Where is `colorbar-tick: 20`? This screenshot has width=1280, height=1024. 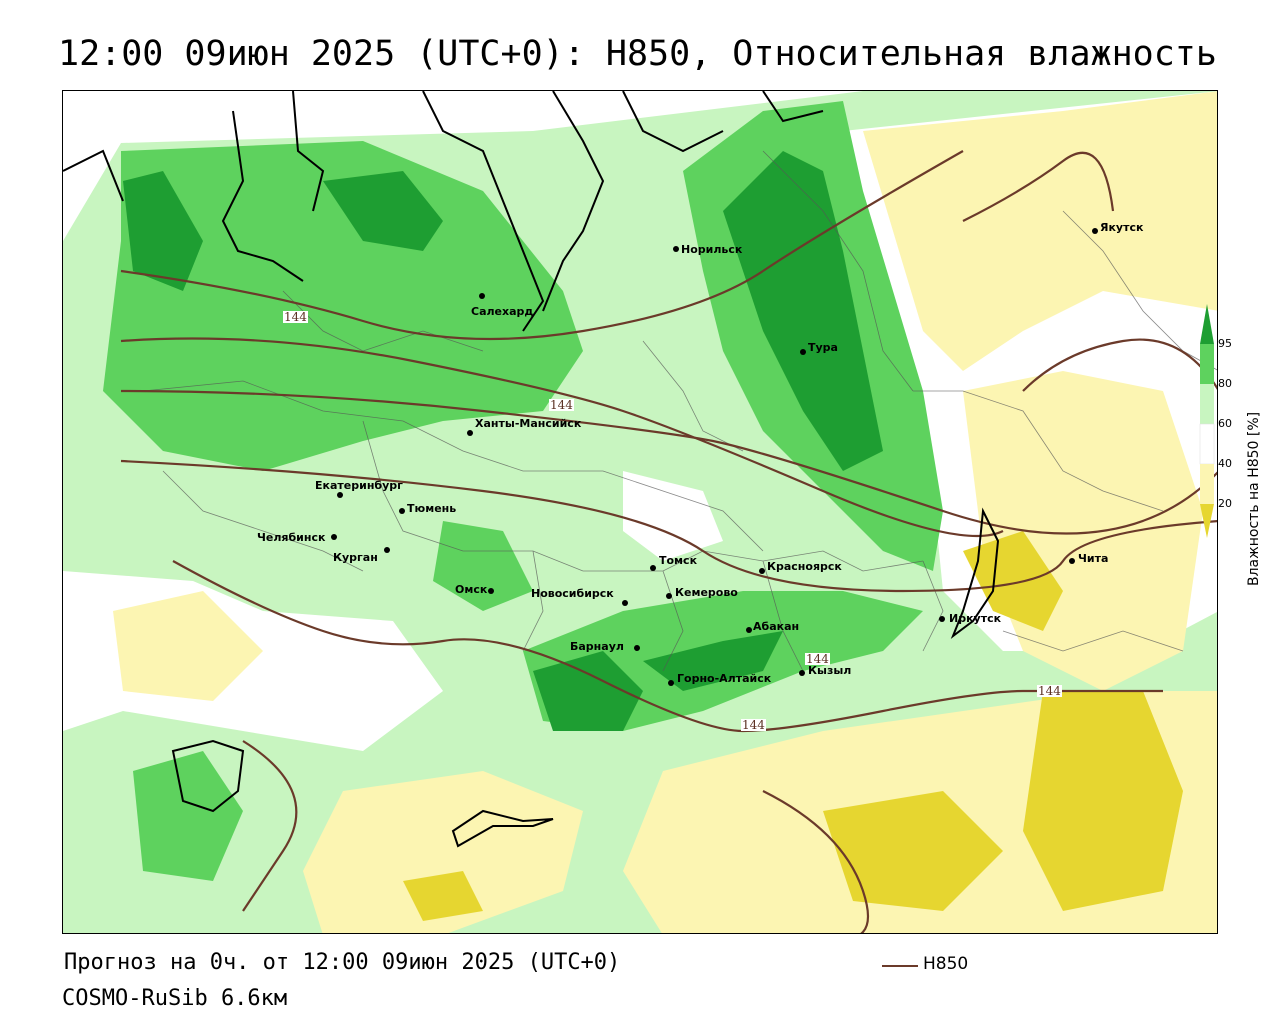 colorbar-tick: 20 is located at coordinates (1225, 503).